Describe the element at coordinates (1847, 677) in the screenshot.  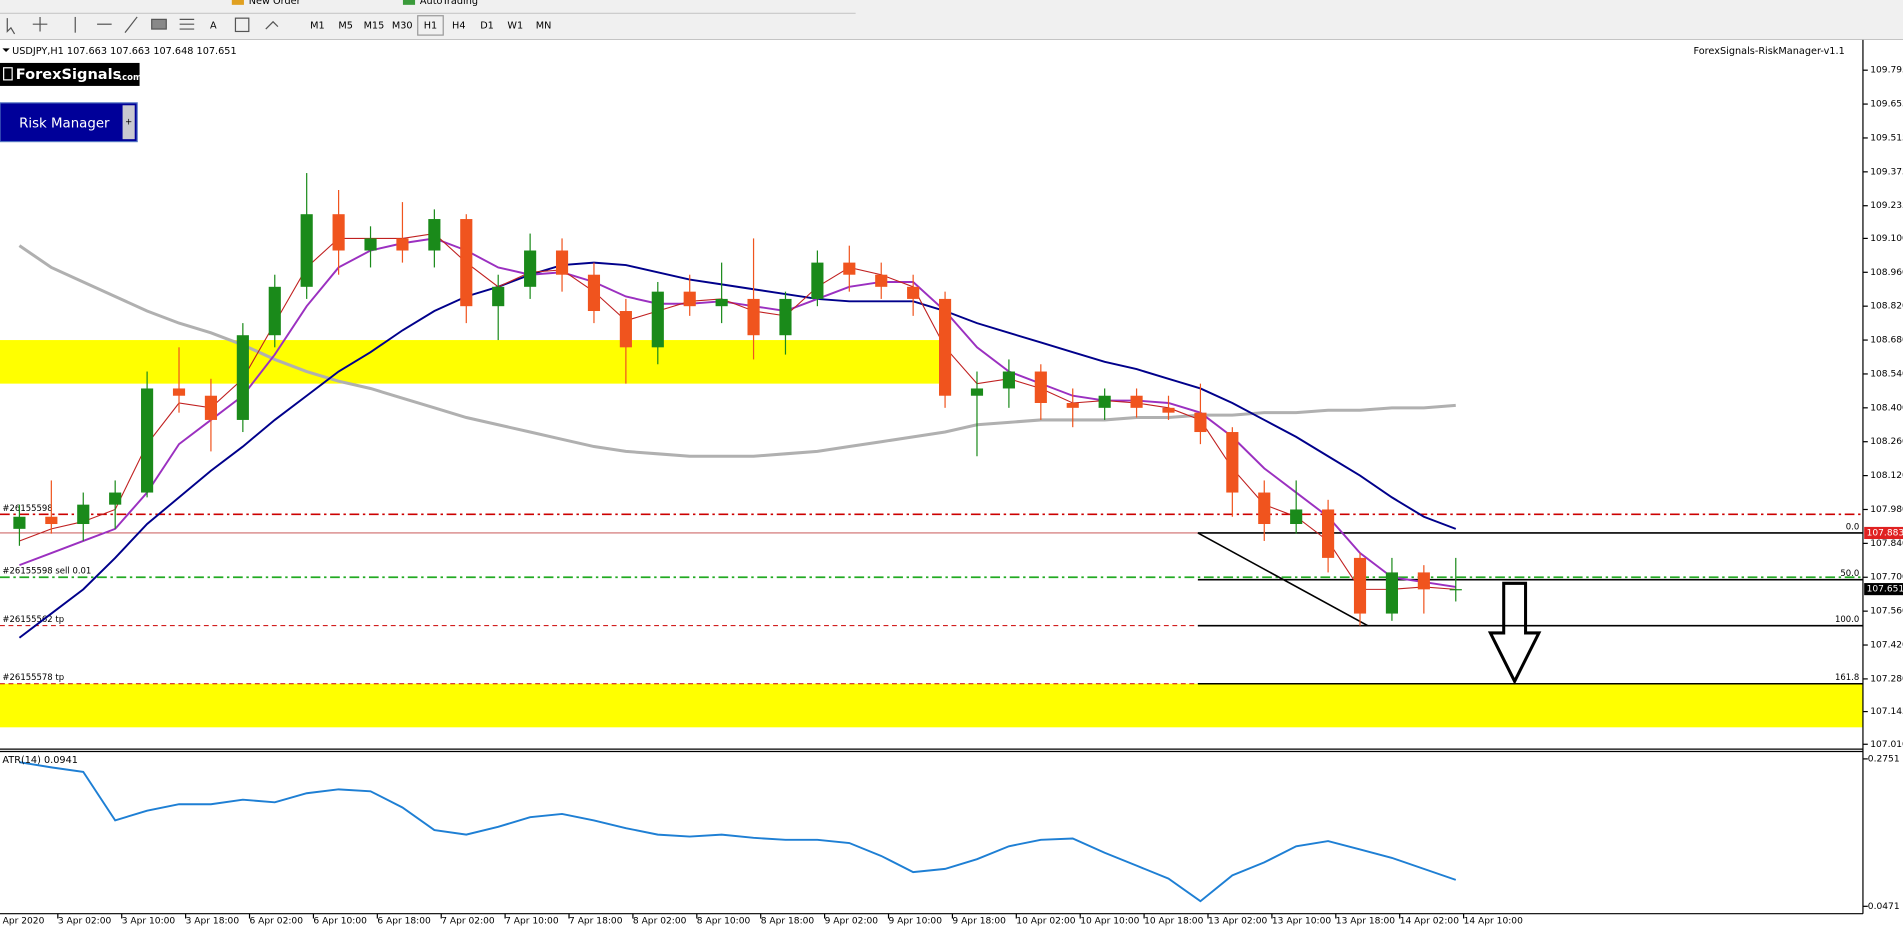
I see `fib-label: 161.8` at that location.